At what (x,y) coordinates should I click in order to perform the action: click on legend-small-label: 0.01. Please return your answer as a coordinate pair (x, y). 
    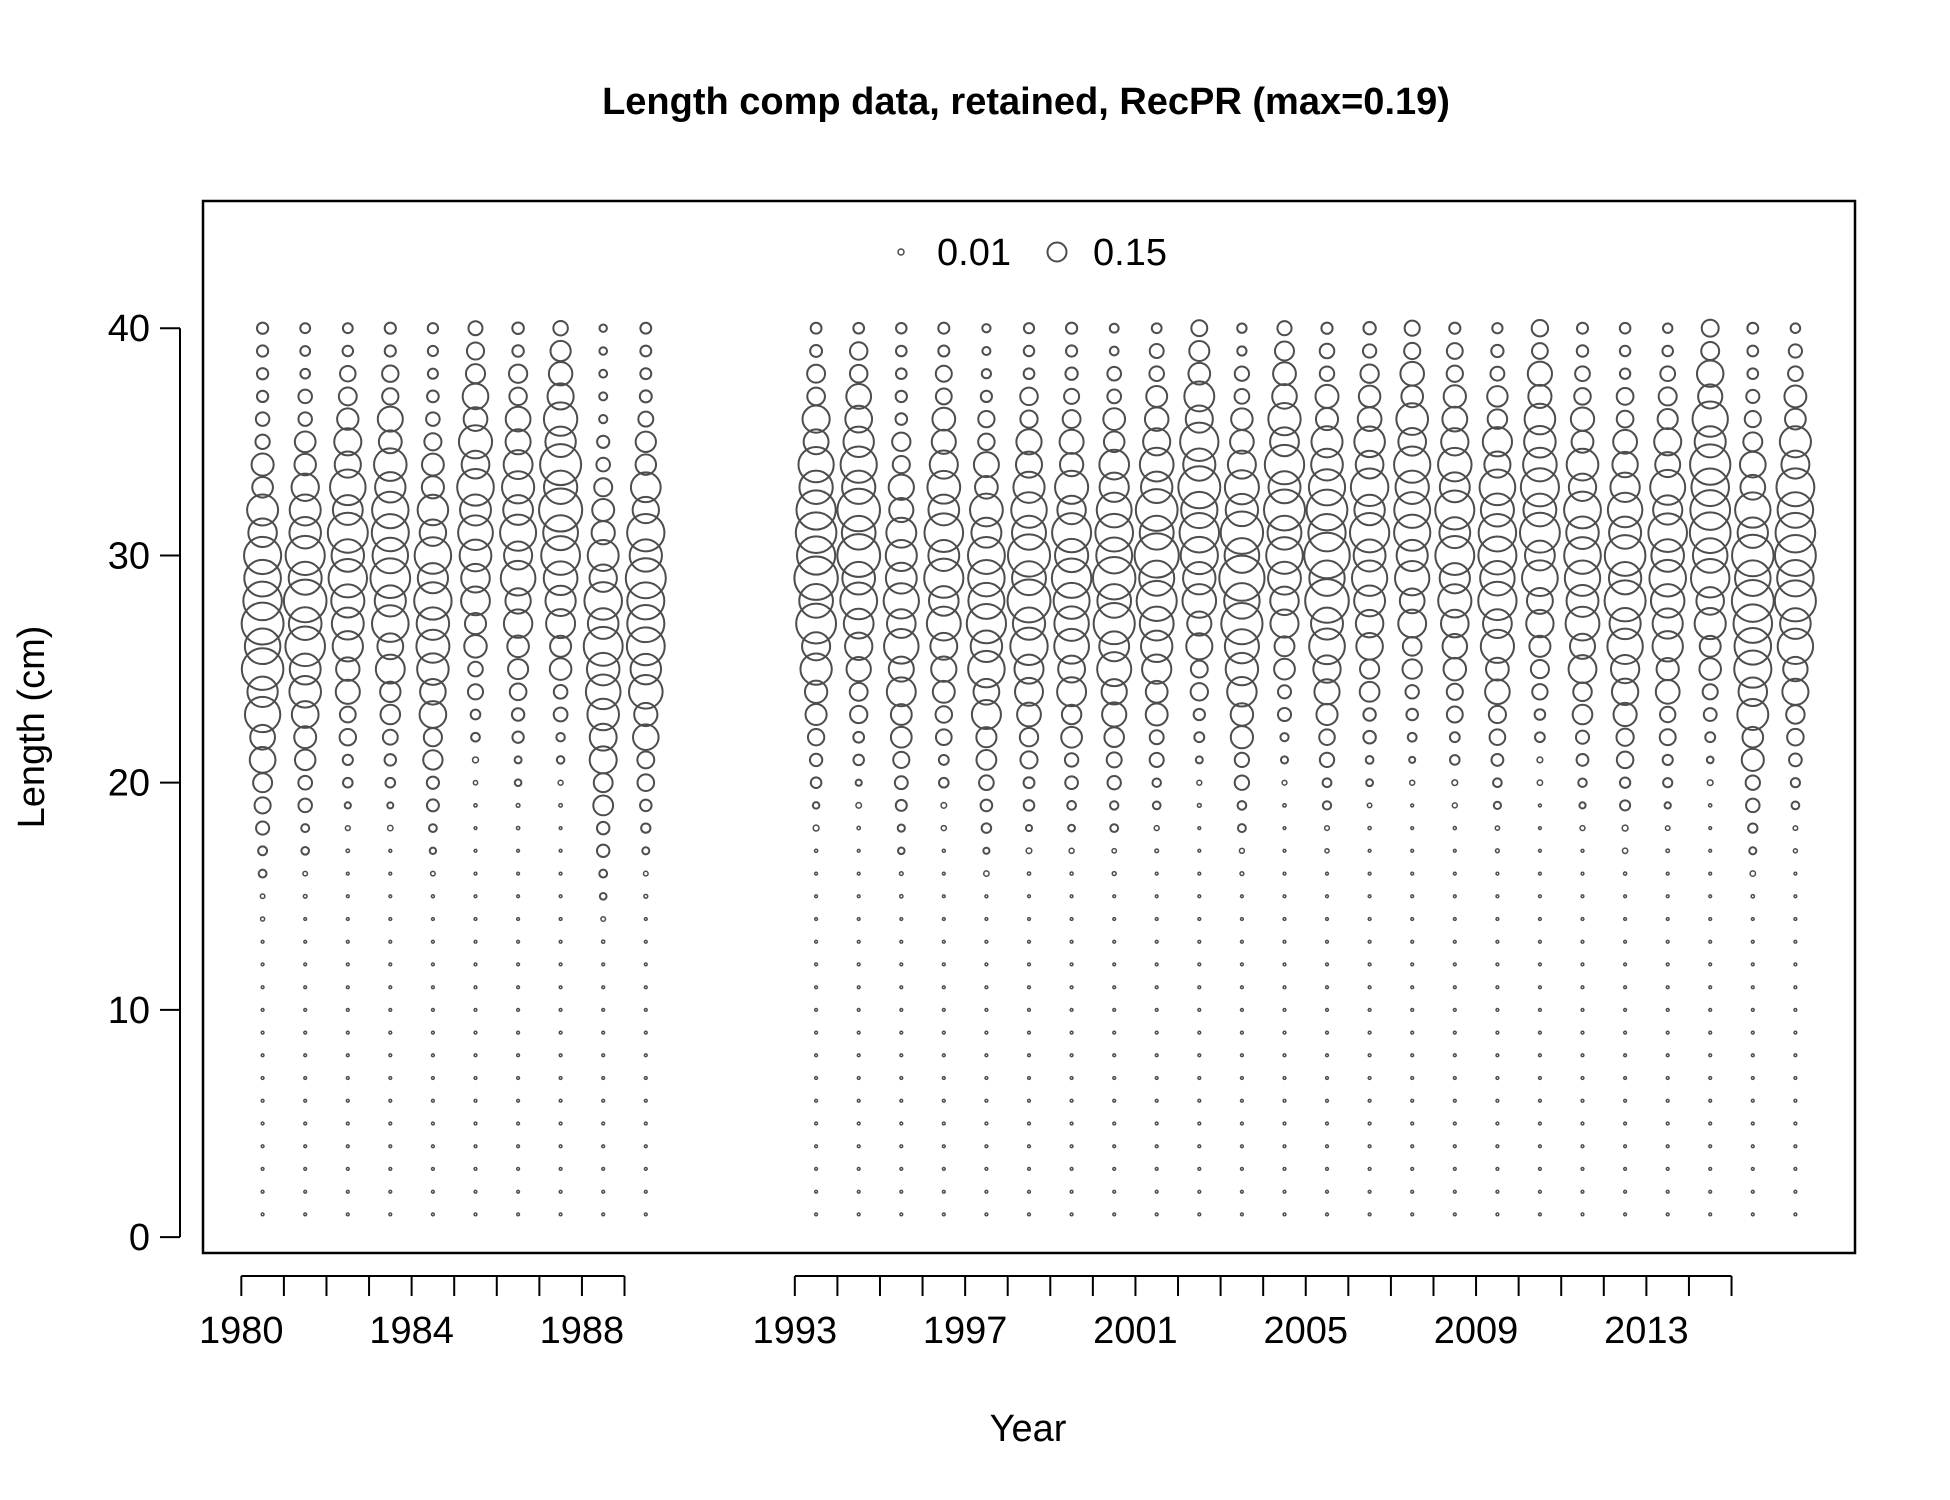
    Looking at the image, I should click on (974, 253).